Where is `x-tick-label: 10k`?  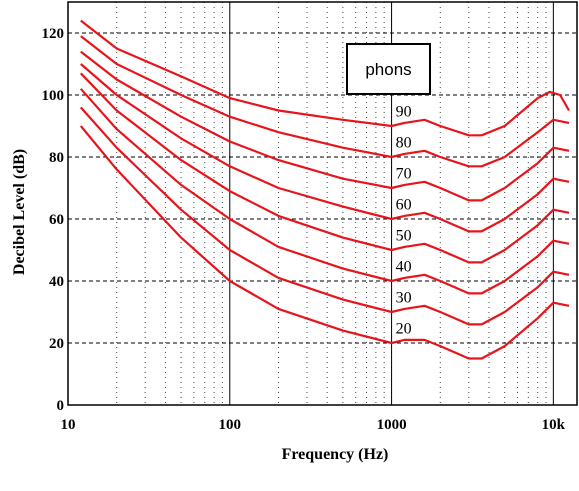
x-tick-label: 10k is located at coordinates (554, 425).